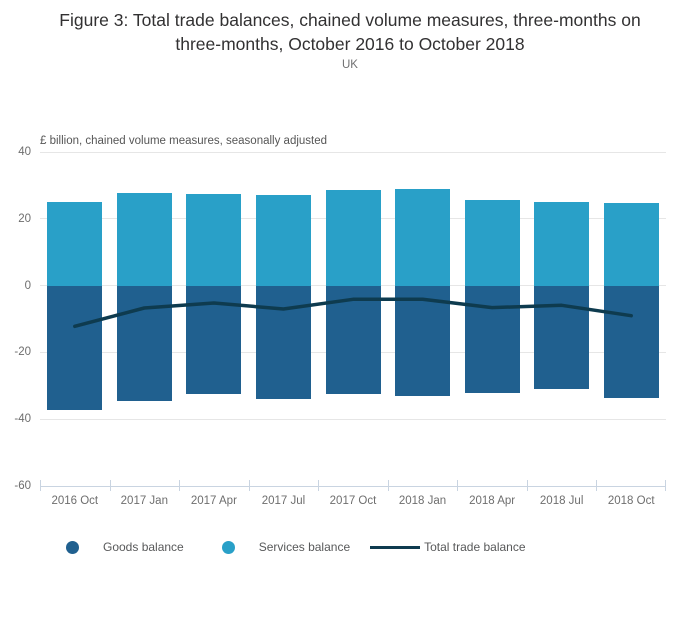 This screenshot has height=635, width=700. I want to click on services-balance-swatch-icon, so click(228, 547).